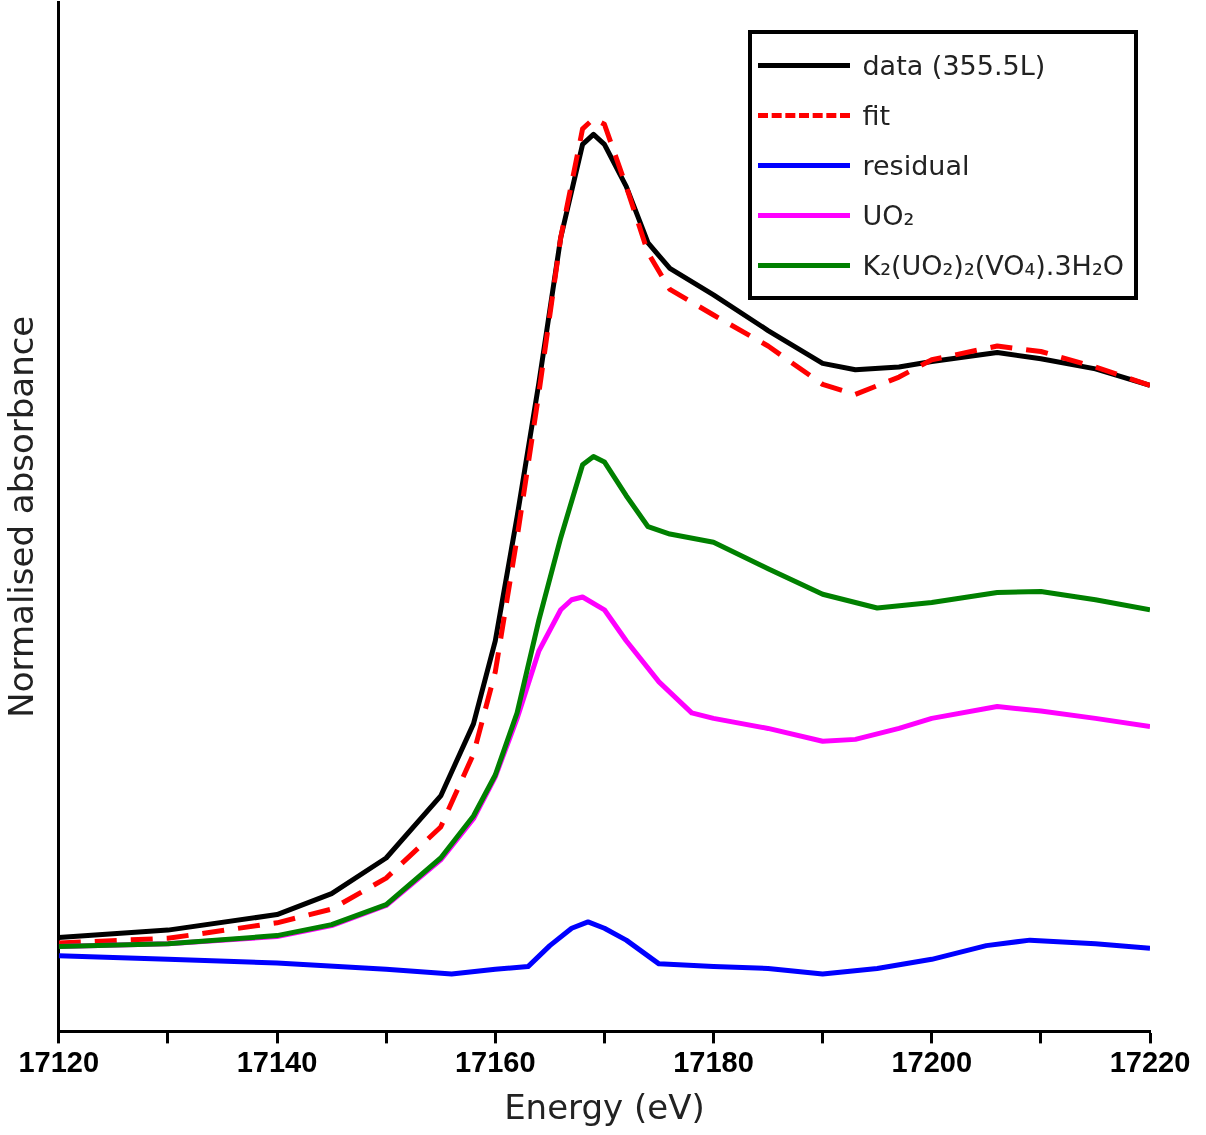 The width and height of the screenshot is (1206, 1135). Describe the element at coordinates (604, 1107) in the screenshot. I see `x-axis-title: Energy (eV)` at that location.